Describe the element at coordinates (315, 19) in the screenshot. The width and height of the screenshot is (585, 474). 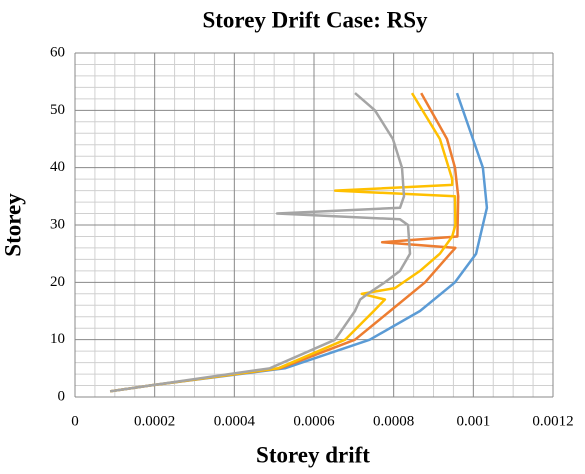
I see `chart-title: Storey Drift Case: RSy` at that location.